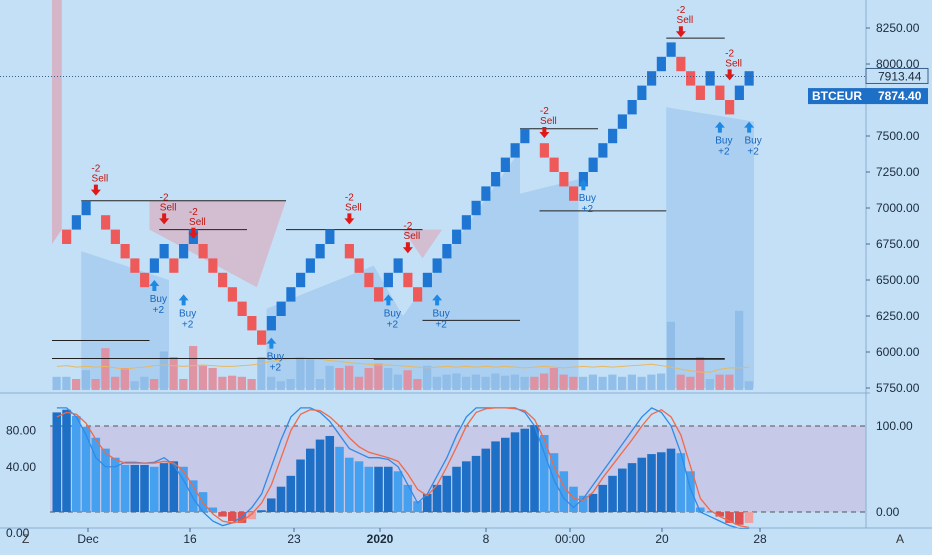 The width and height of the screenshot is (932, 555). Describe the element at coordinates (403, 365) in the screenshot. I see `moving-average-line` at that location.